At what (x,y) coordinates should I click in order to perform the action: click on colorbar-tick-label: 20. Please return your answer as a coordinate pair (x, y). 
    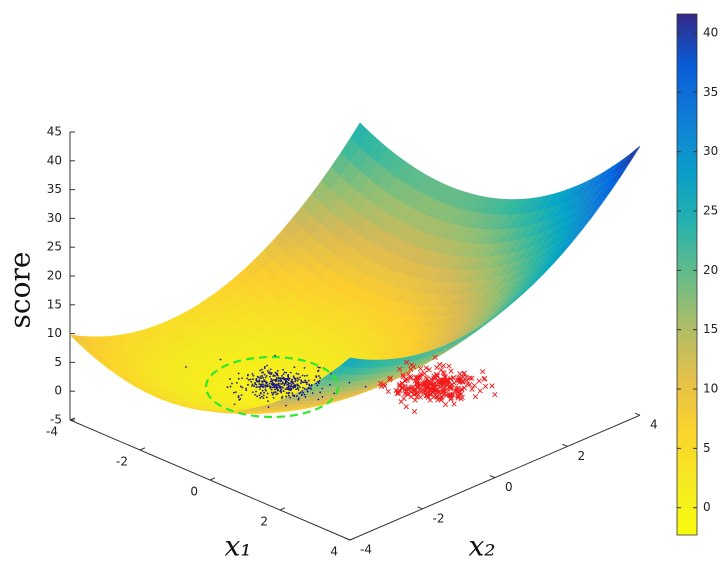
    Looking at the image, I should click on (710, 270).